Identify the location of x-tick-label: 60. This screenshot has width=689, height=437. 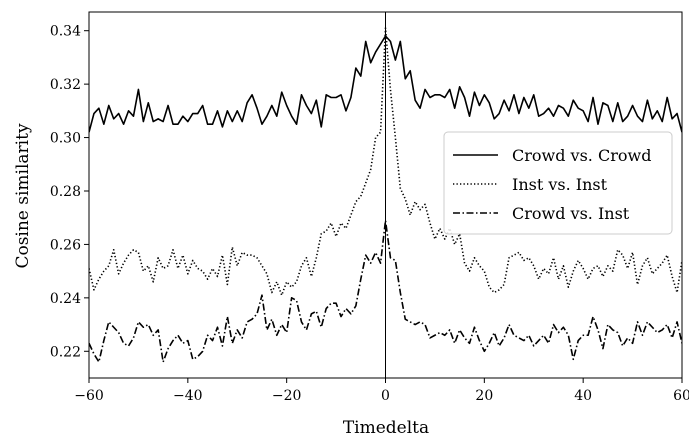
(681, 396).